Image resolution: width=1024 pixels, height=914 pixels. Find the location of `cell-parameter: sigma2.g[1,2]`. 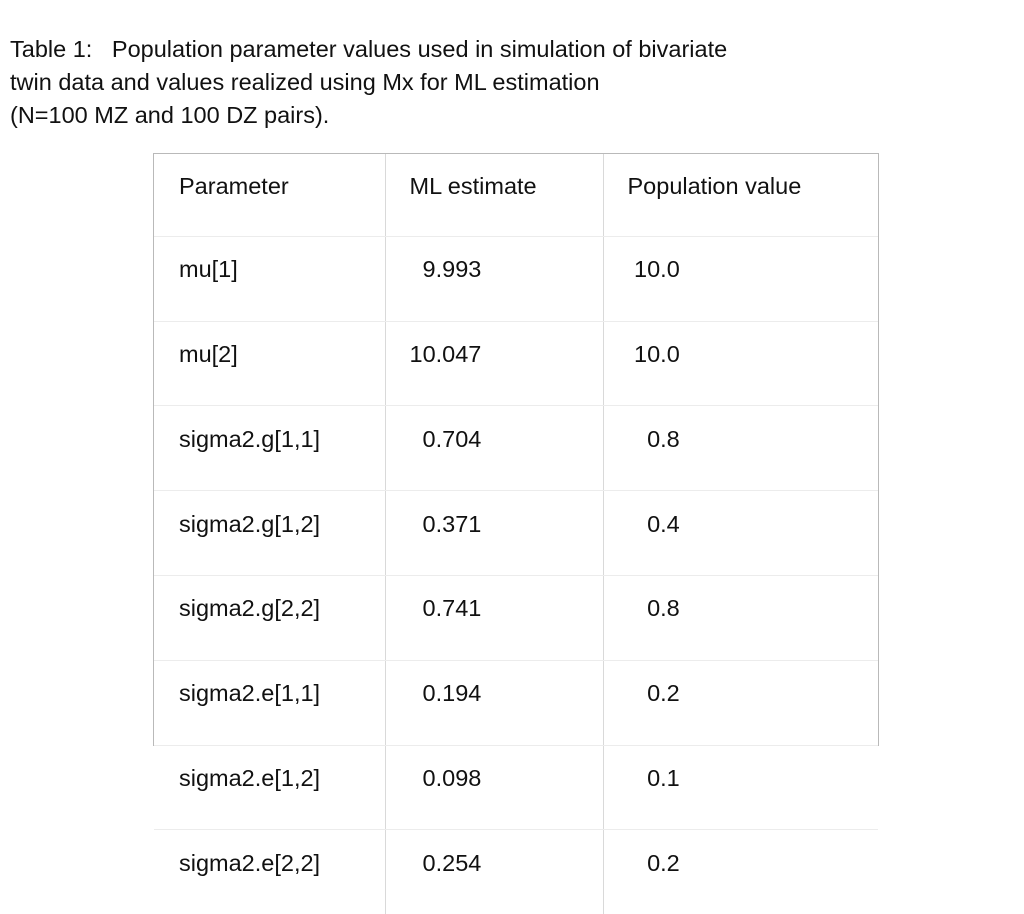

cell-parameter: sigma2.g[1,2] is located at coordinates (270, 533).